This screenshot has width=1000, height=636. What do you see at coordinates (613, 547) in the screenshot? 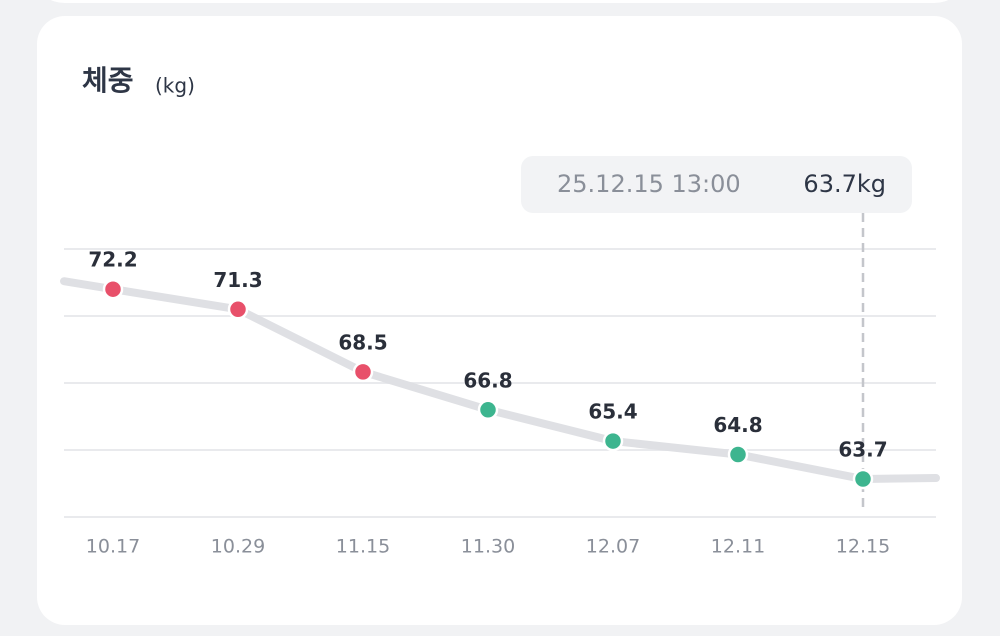
I see `x-tick-label: 12.07` at bounding box center [613, 547].